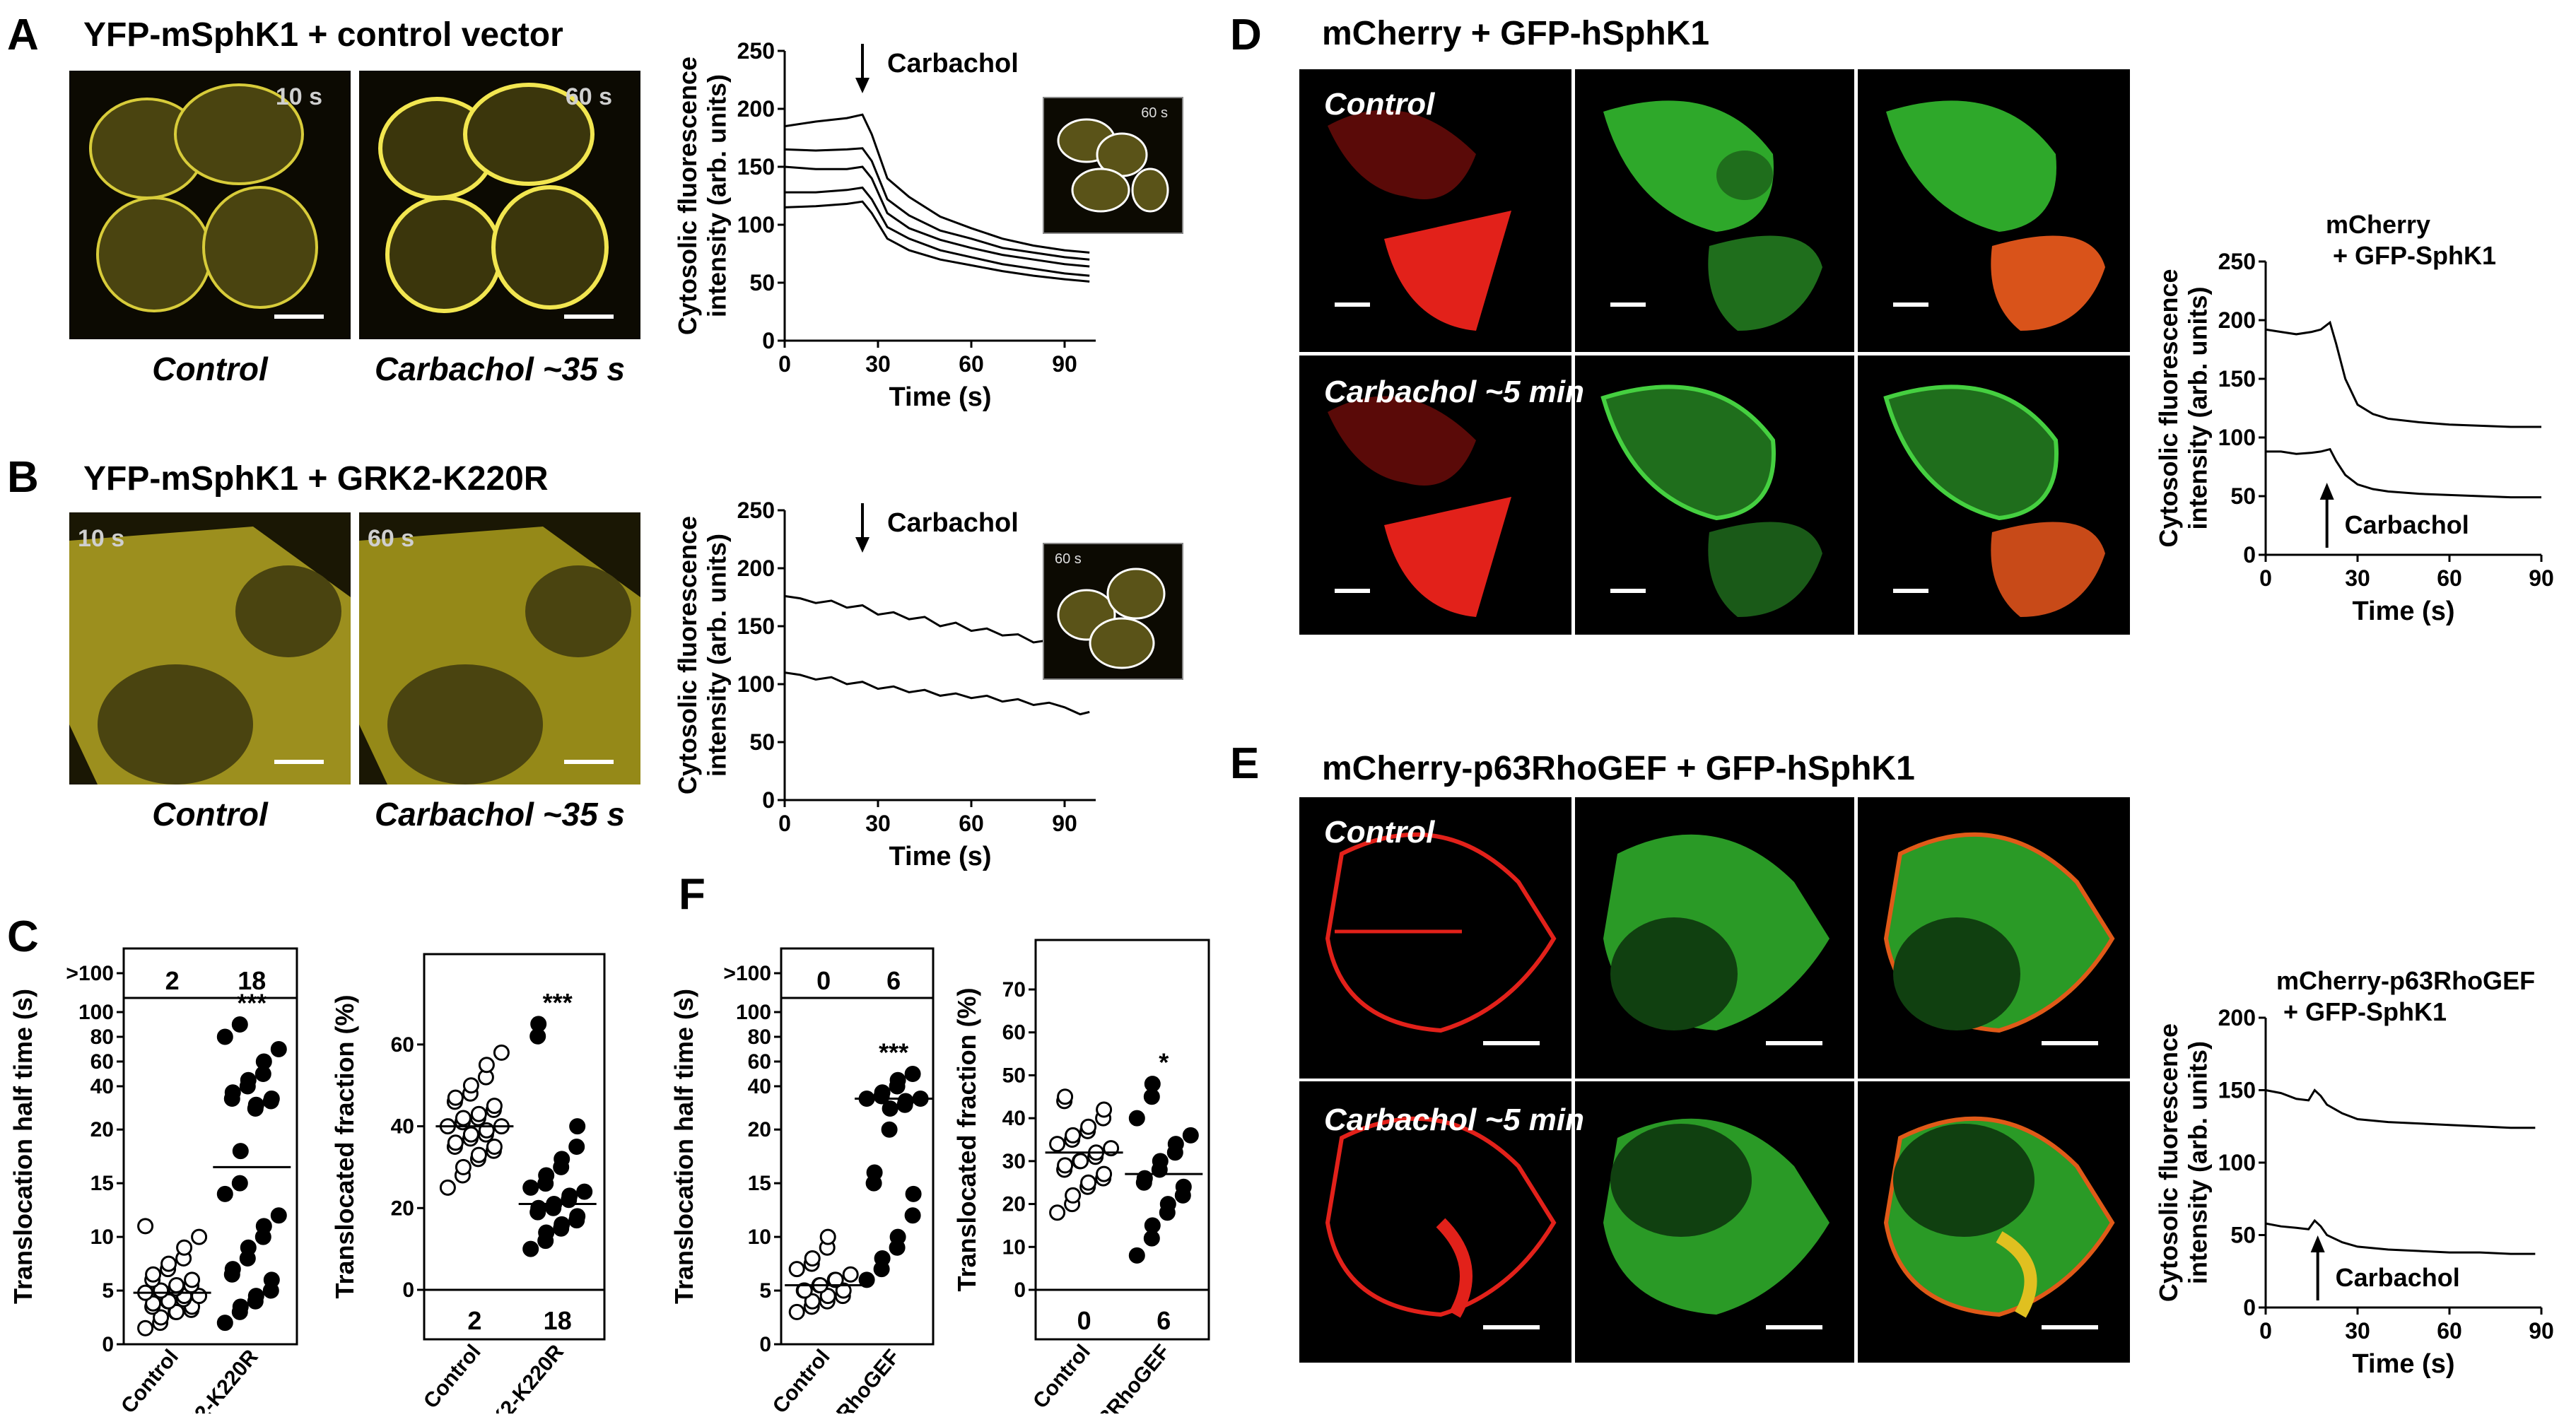  Describe the element at coordinates (316, 479) in the screenshot. I see `panel-b-title: YFP-mSphK1 + GRK2-K220R` at that location.